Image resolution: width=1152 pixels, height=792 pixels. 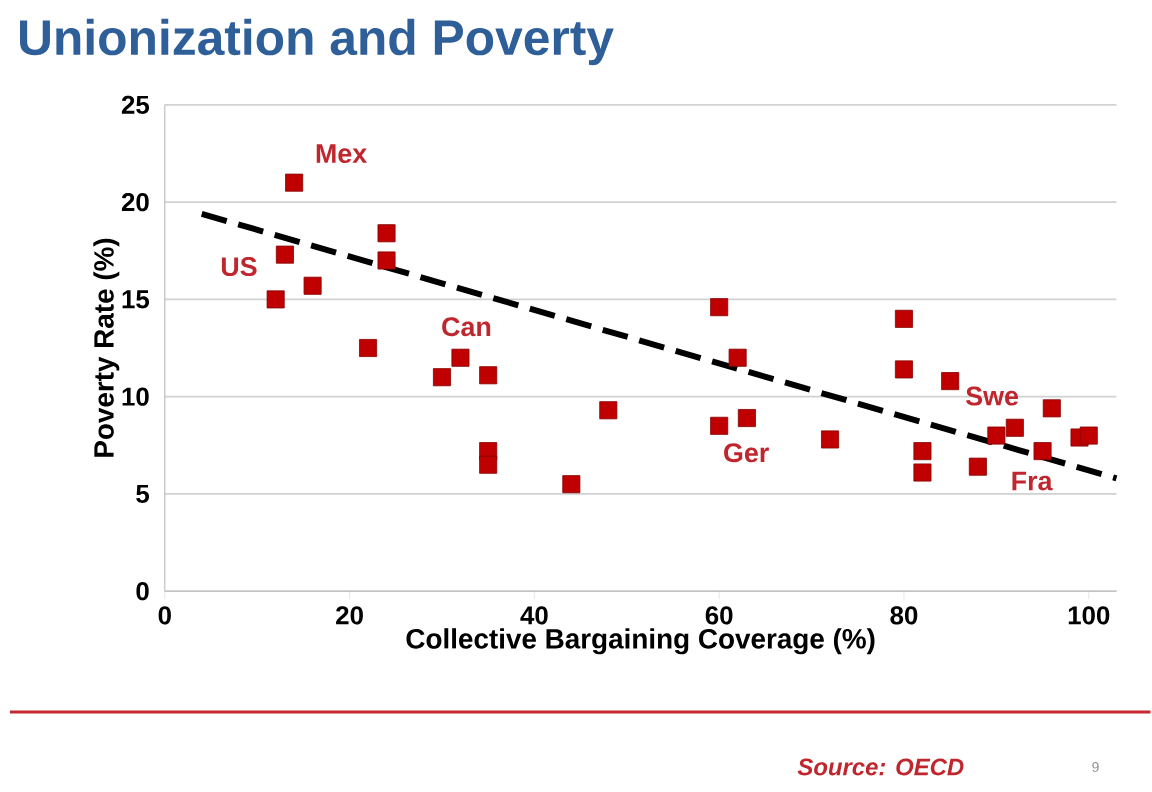 What do you see at coordinates (719, 615) in the screenshot?
I see `x-tick-label: 60` at bounding box center [719, 615].